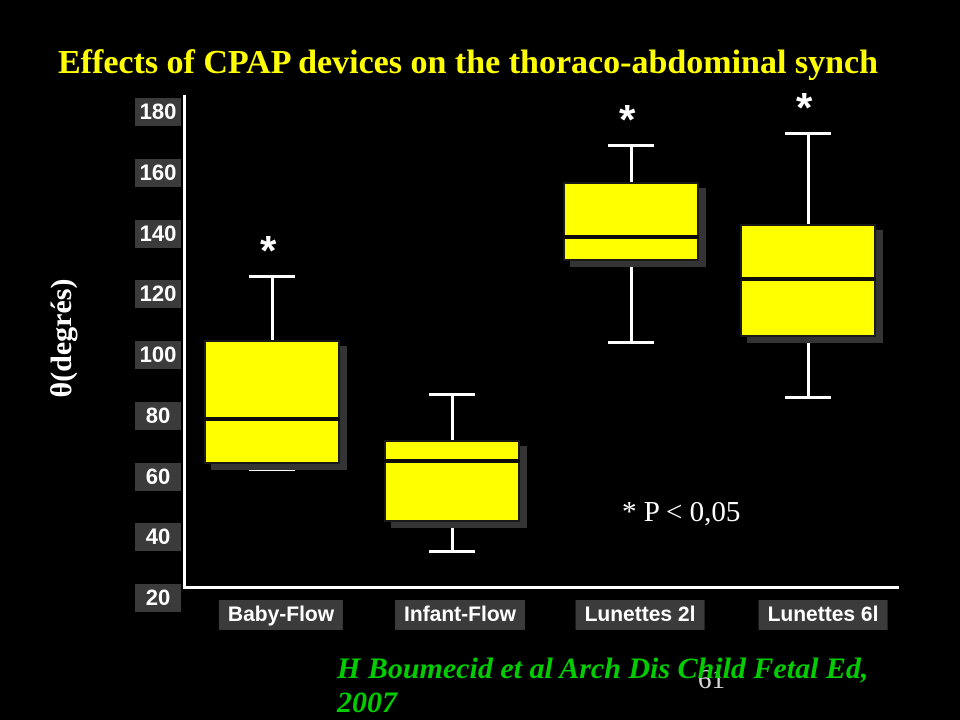  What do you see at coordinates (61, 338) in the screenshot?
I see `y-axis-label: θ(degrés)` at bounding box center [61, 338].